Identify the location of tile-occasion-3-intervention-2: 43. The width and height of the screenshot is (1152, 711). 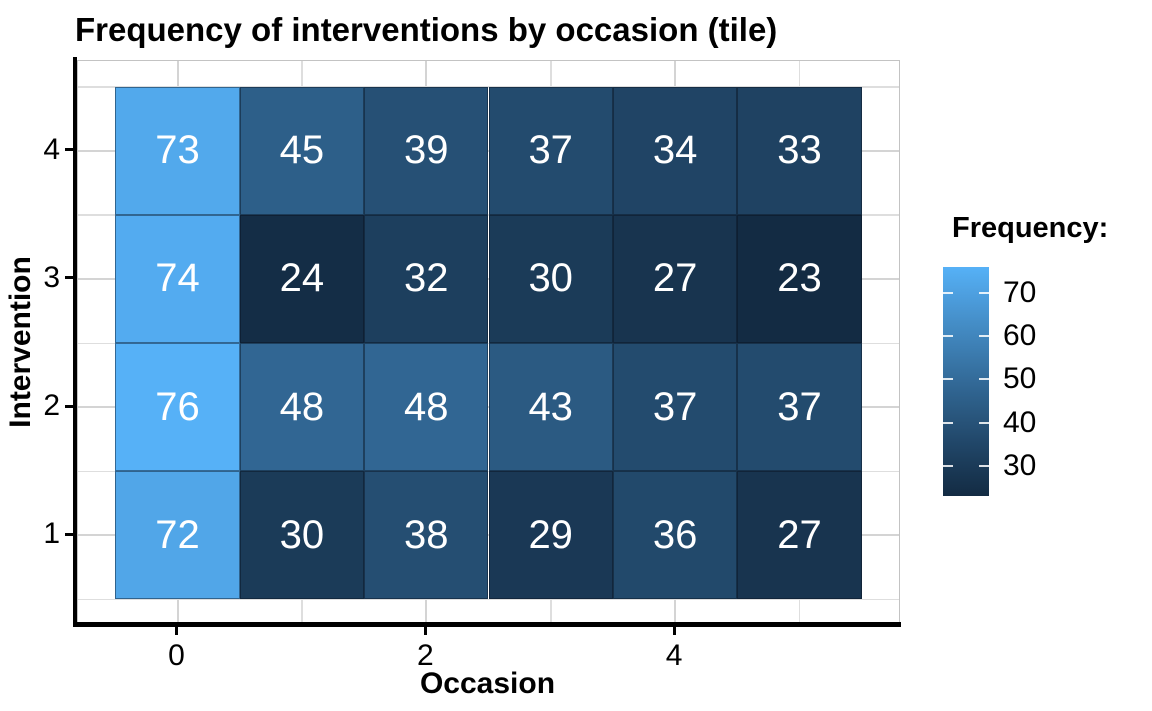
(550, 407).